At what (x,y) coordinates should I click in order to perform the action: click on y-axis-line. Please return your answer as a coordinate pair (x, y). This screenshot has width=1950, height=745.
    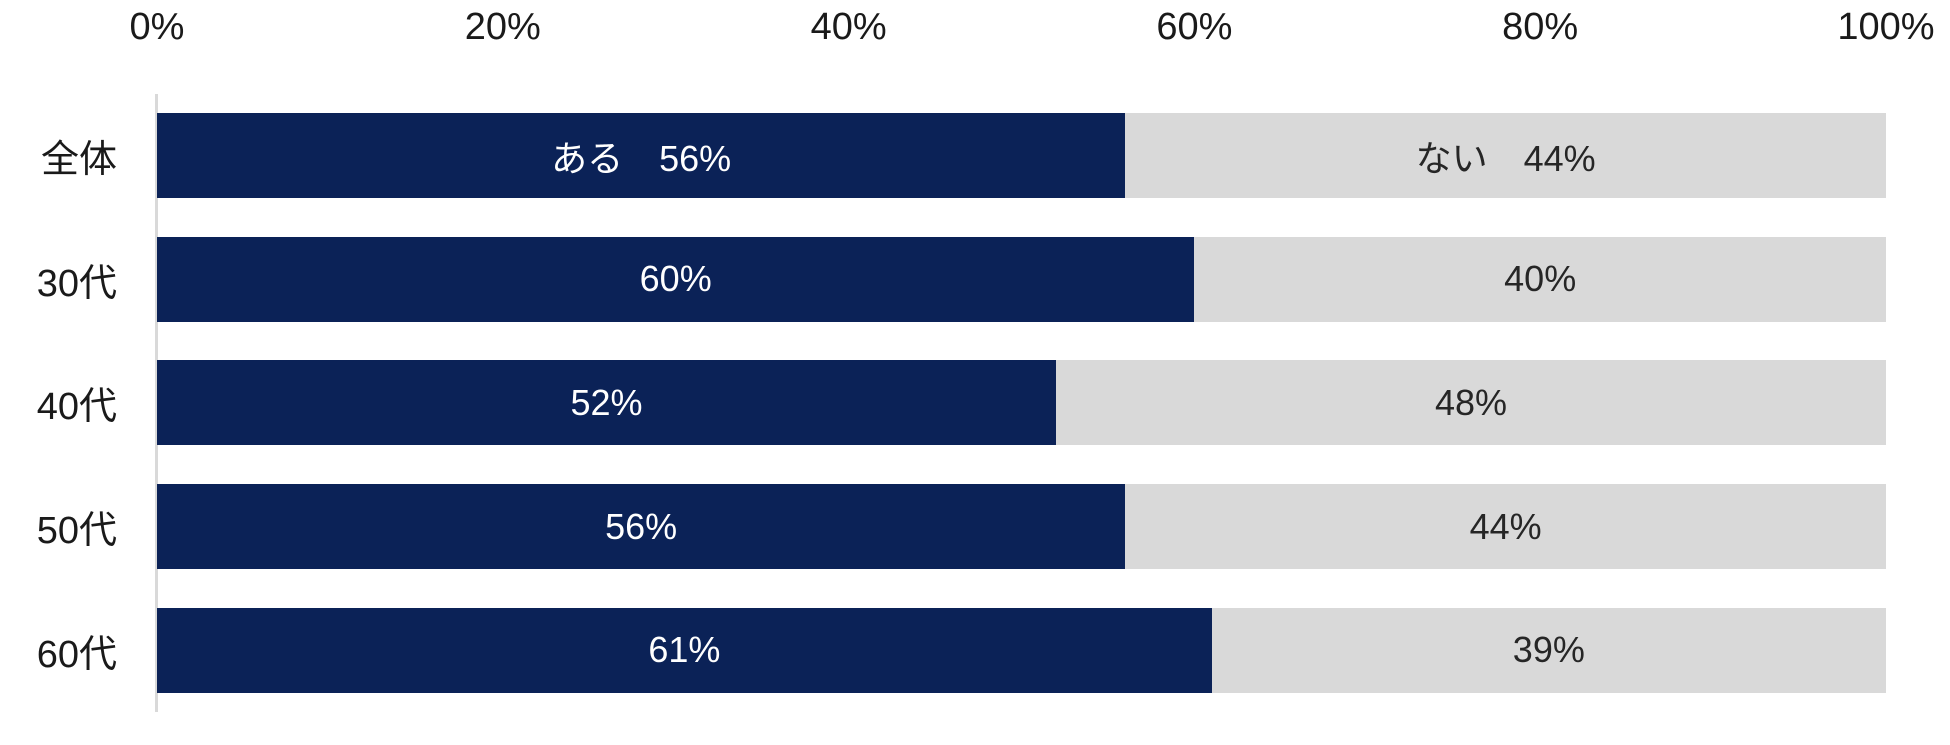
    Looking at the image, I should click on (156, 403).